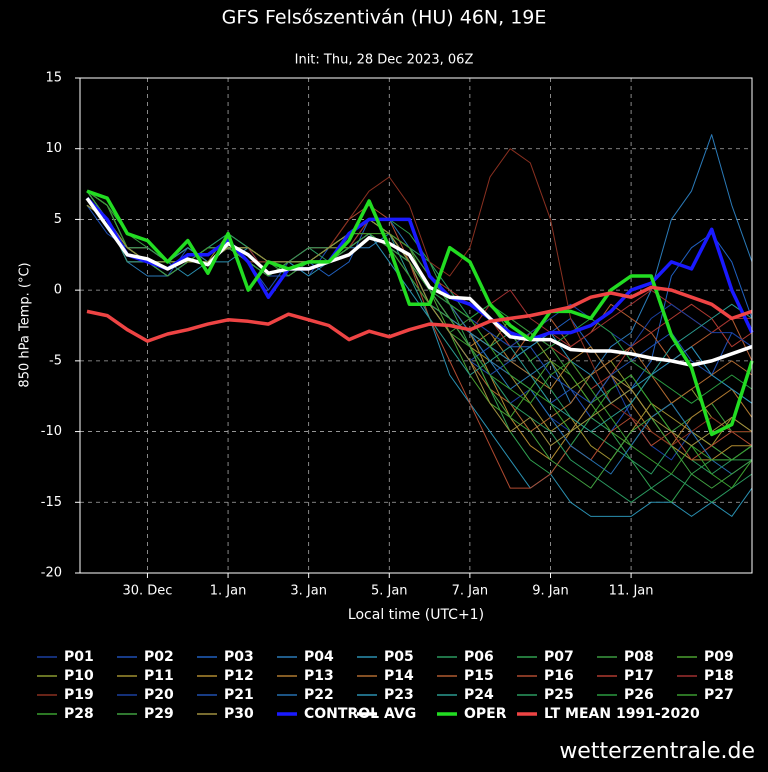 The width and height of the screenshot is (768, 772). What do you see at coordinates (389, 591) in the screenshot?
I see `x-tick-label: 5. Jan` at bounding box center [389, 591].